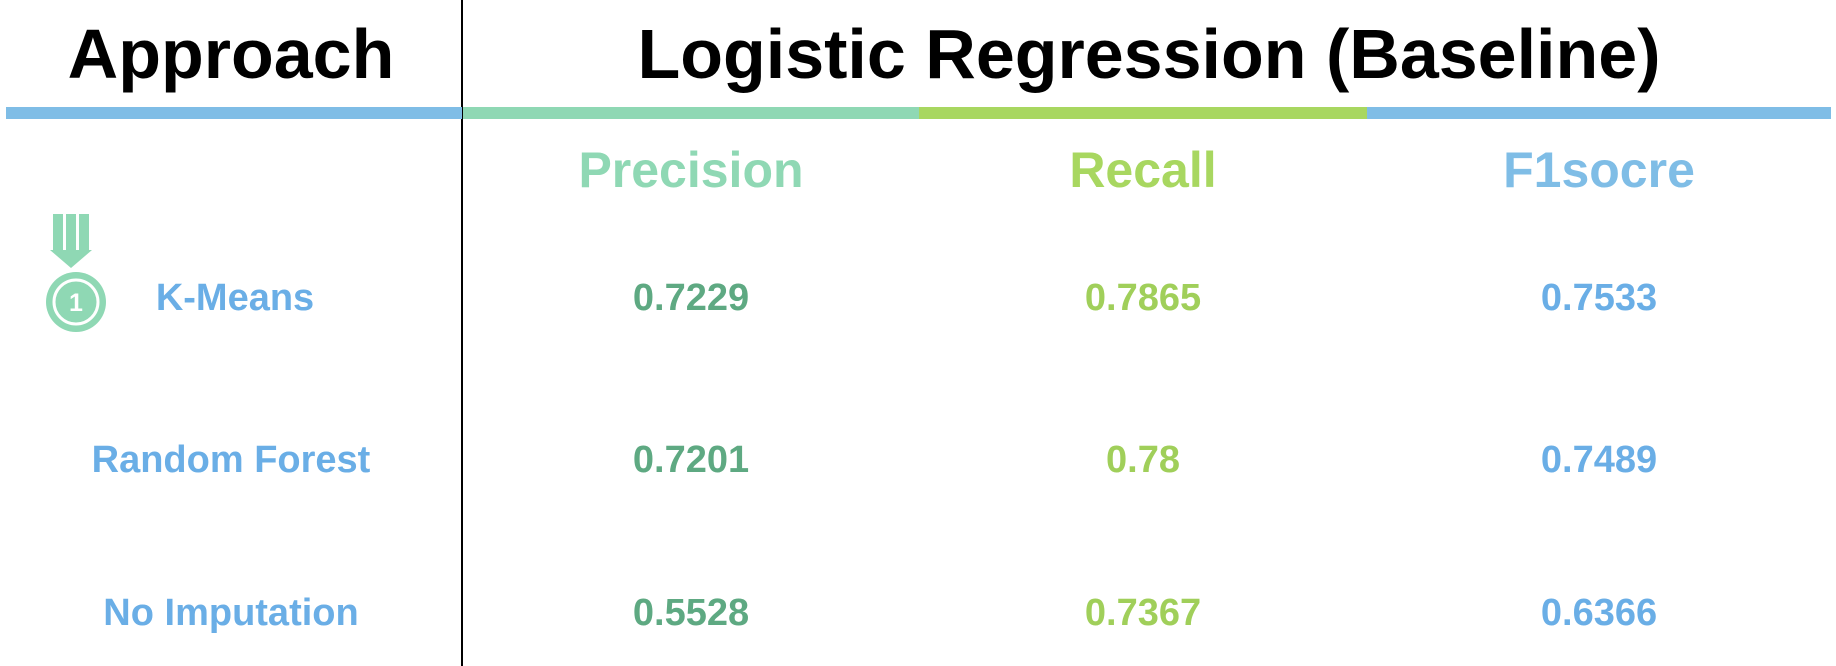 The image size is (1836, 666). What do you see at coordinates (918, 613) in the screenshot?
I see `table-row: No Imputation 0.5528 0.7367 0.6366` at bounding box center [918, 613].